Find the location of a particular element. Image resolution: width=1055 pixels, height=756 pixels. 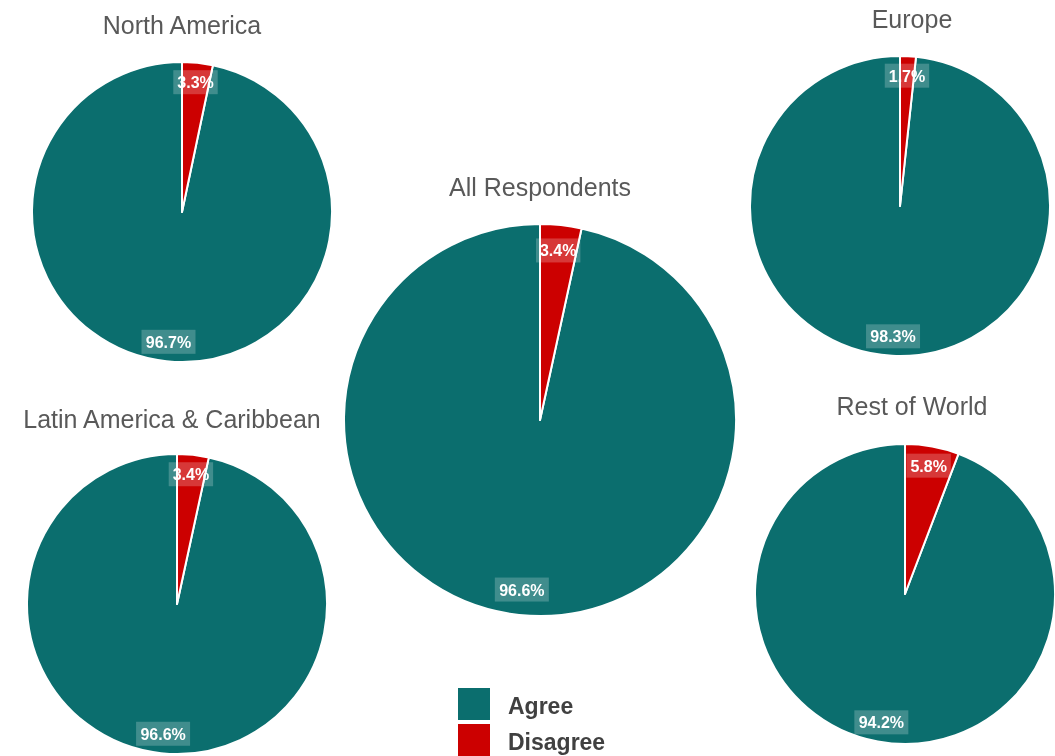

chart-title: All Respondents is located at coordinates (540, 187).